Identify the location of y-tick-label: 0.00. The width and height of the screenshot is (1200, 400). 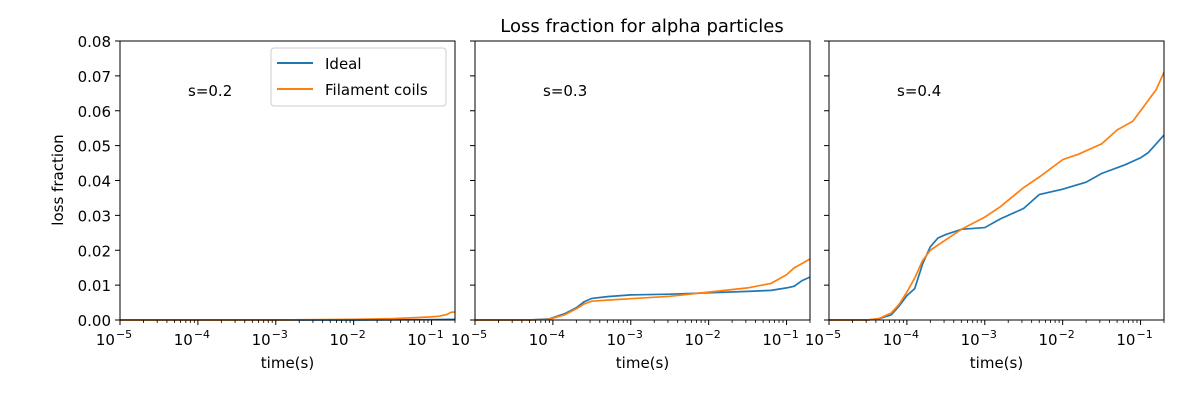
(94, 321).